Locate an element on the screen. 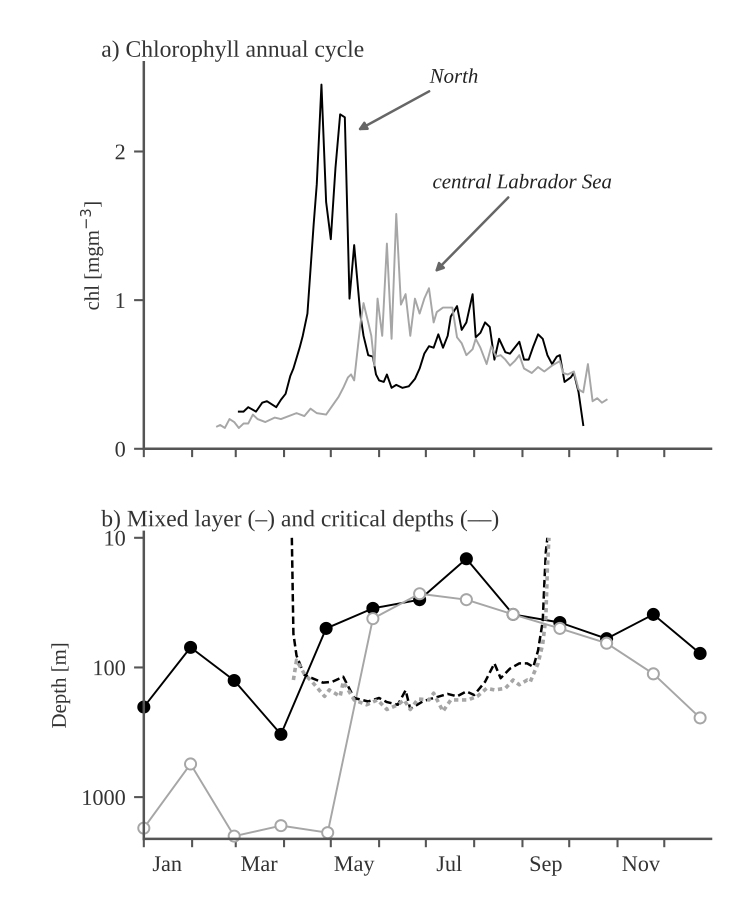 This screenshot has width=730, height=903. x-tick-label: Mar is located at coordinates (259, 864).